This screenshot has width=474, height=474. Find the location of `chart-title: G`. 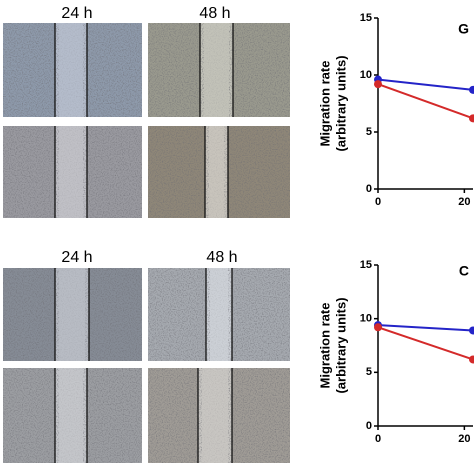

chart-title: G is located at coordinates (463, 29).